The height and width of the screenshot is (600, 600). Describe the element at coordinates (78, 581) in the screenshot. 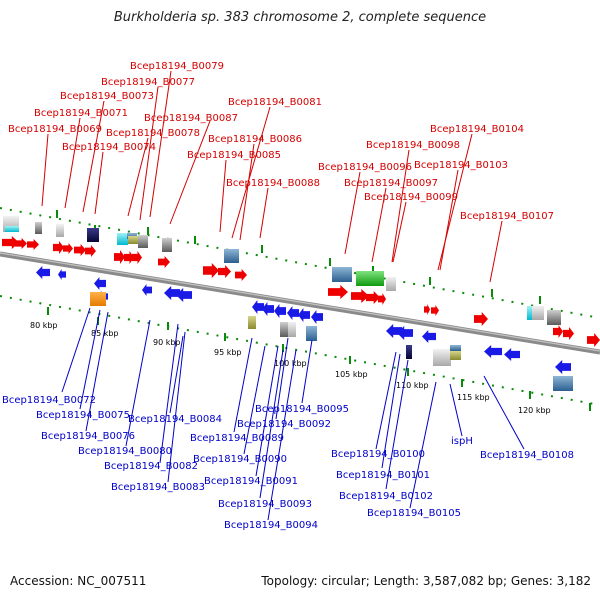

I see `accession-text: Accession: NC_007511` at that location.